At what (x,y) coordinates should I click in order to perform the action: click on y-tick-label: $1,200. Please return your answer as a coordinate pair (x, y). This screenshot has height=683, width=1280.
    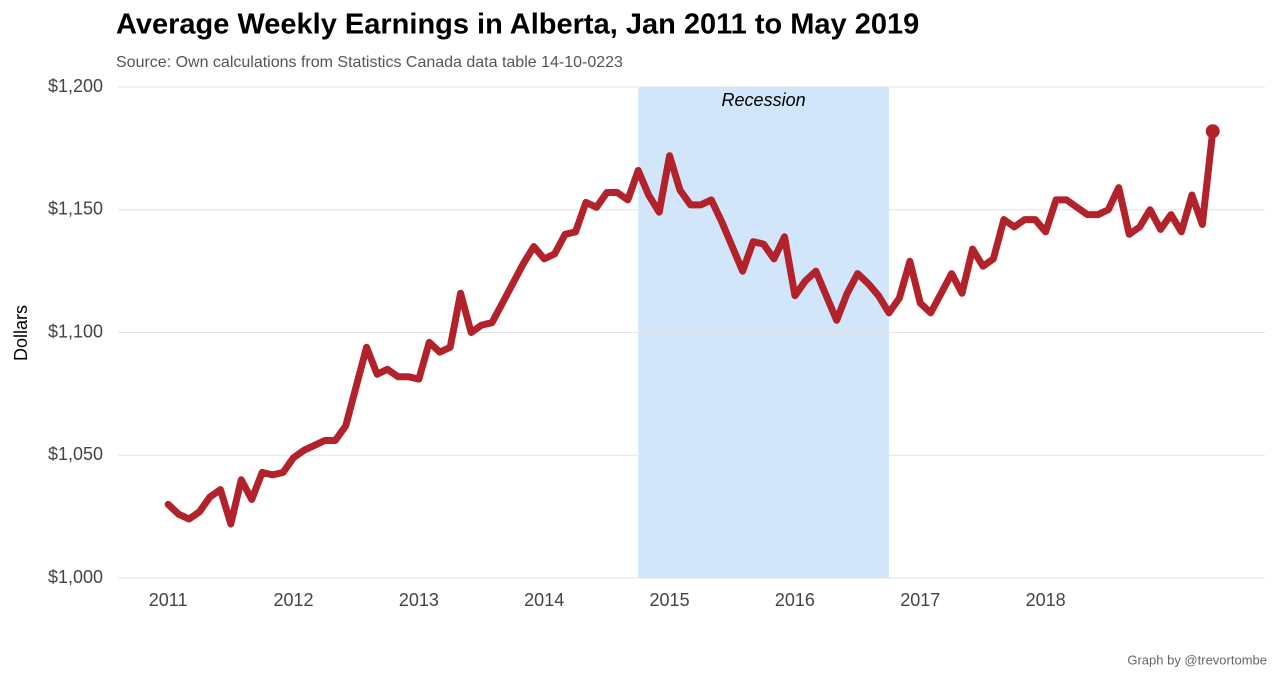
    Looking at the image, I should click on (75, 86).